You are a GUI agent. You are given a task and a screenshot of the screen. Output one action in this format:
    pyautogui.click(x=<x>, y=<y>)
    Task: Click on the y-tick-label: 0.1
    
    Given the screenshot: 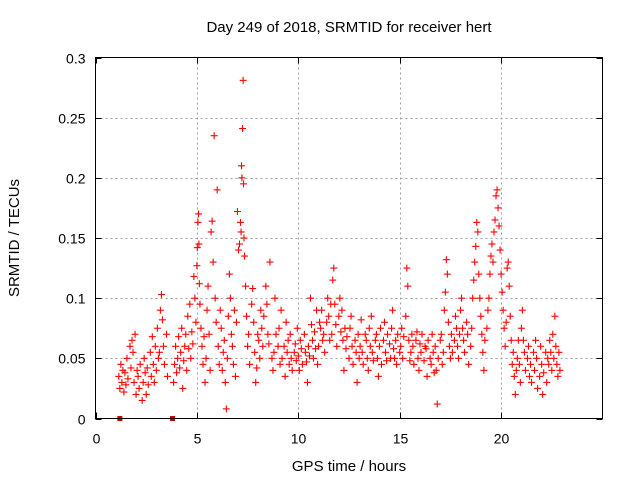 What is the action you would take?
    pyautogui.click(x=76, y=299)
    